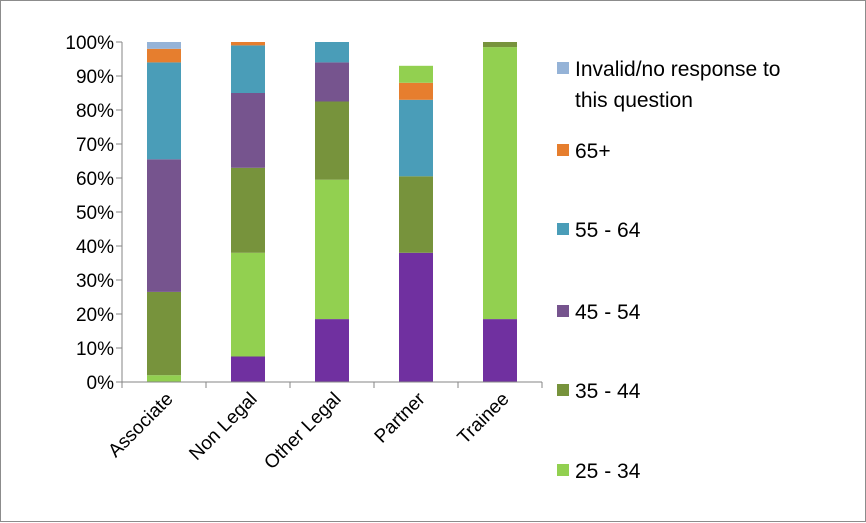 This screenshot has width=866, height=523. Describe the element at coordinates (223, 427) in the screenshot. I see `x-category-label: Non Legal` at that location.